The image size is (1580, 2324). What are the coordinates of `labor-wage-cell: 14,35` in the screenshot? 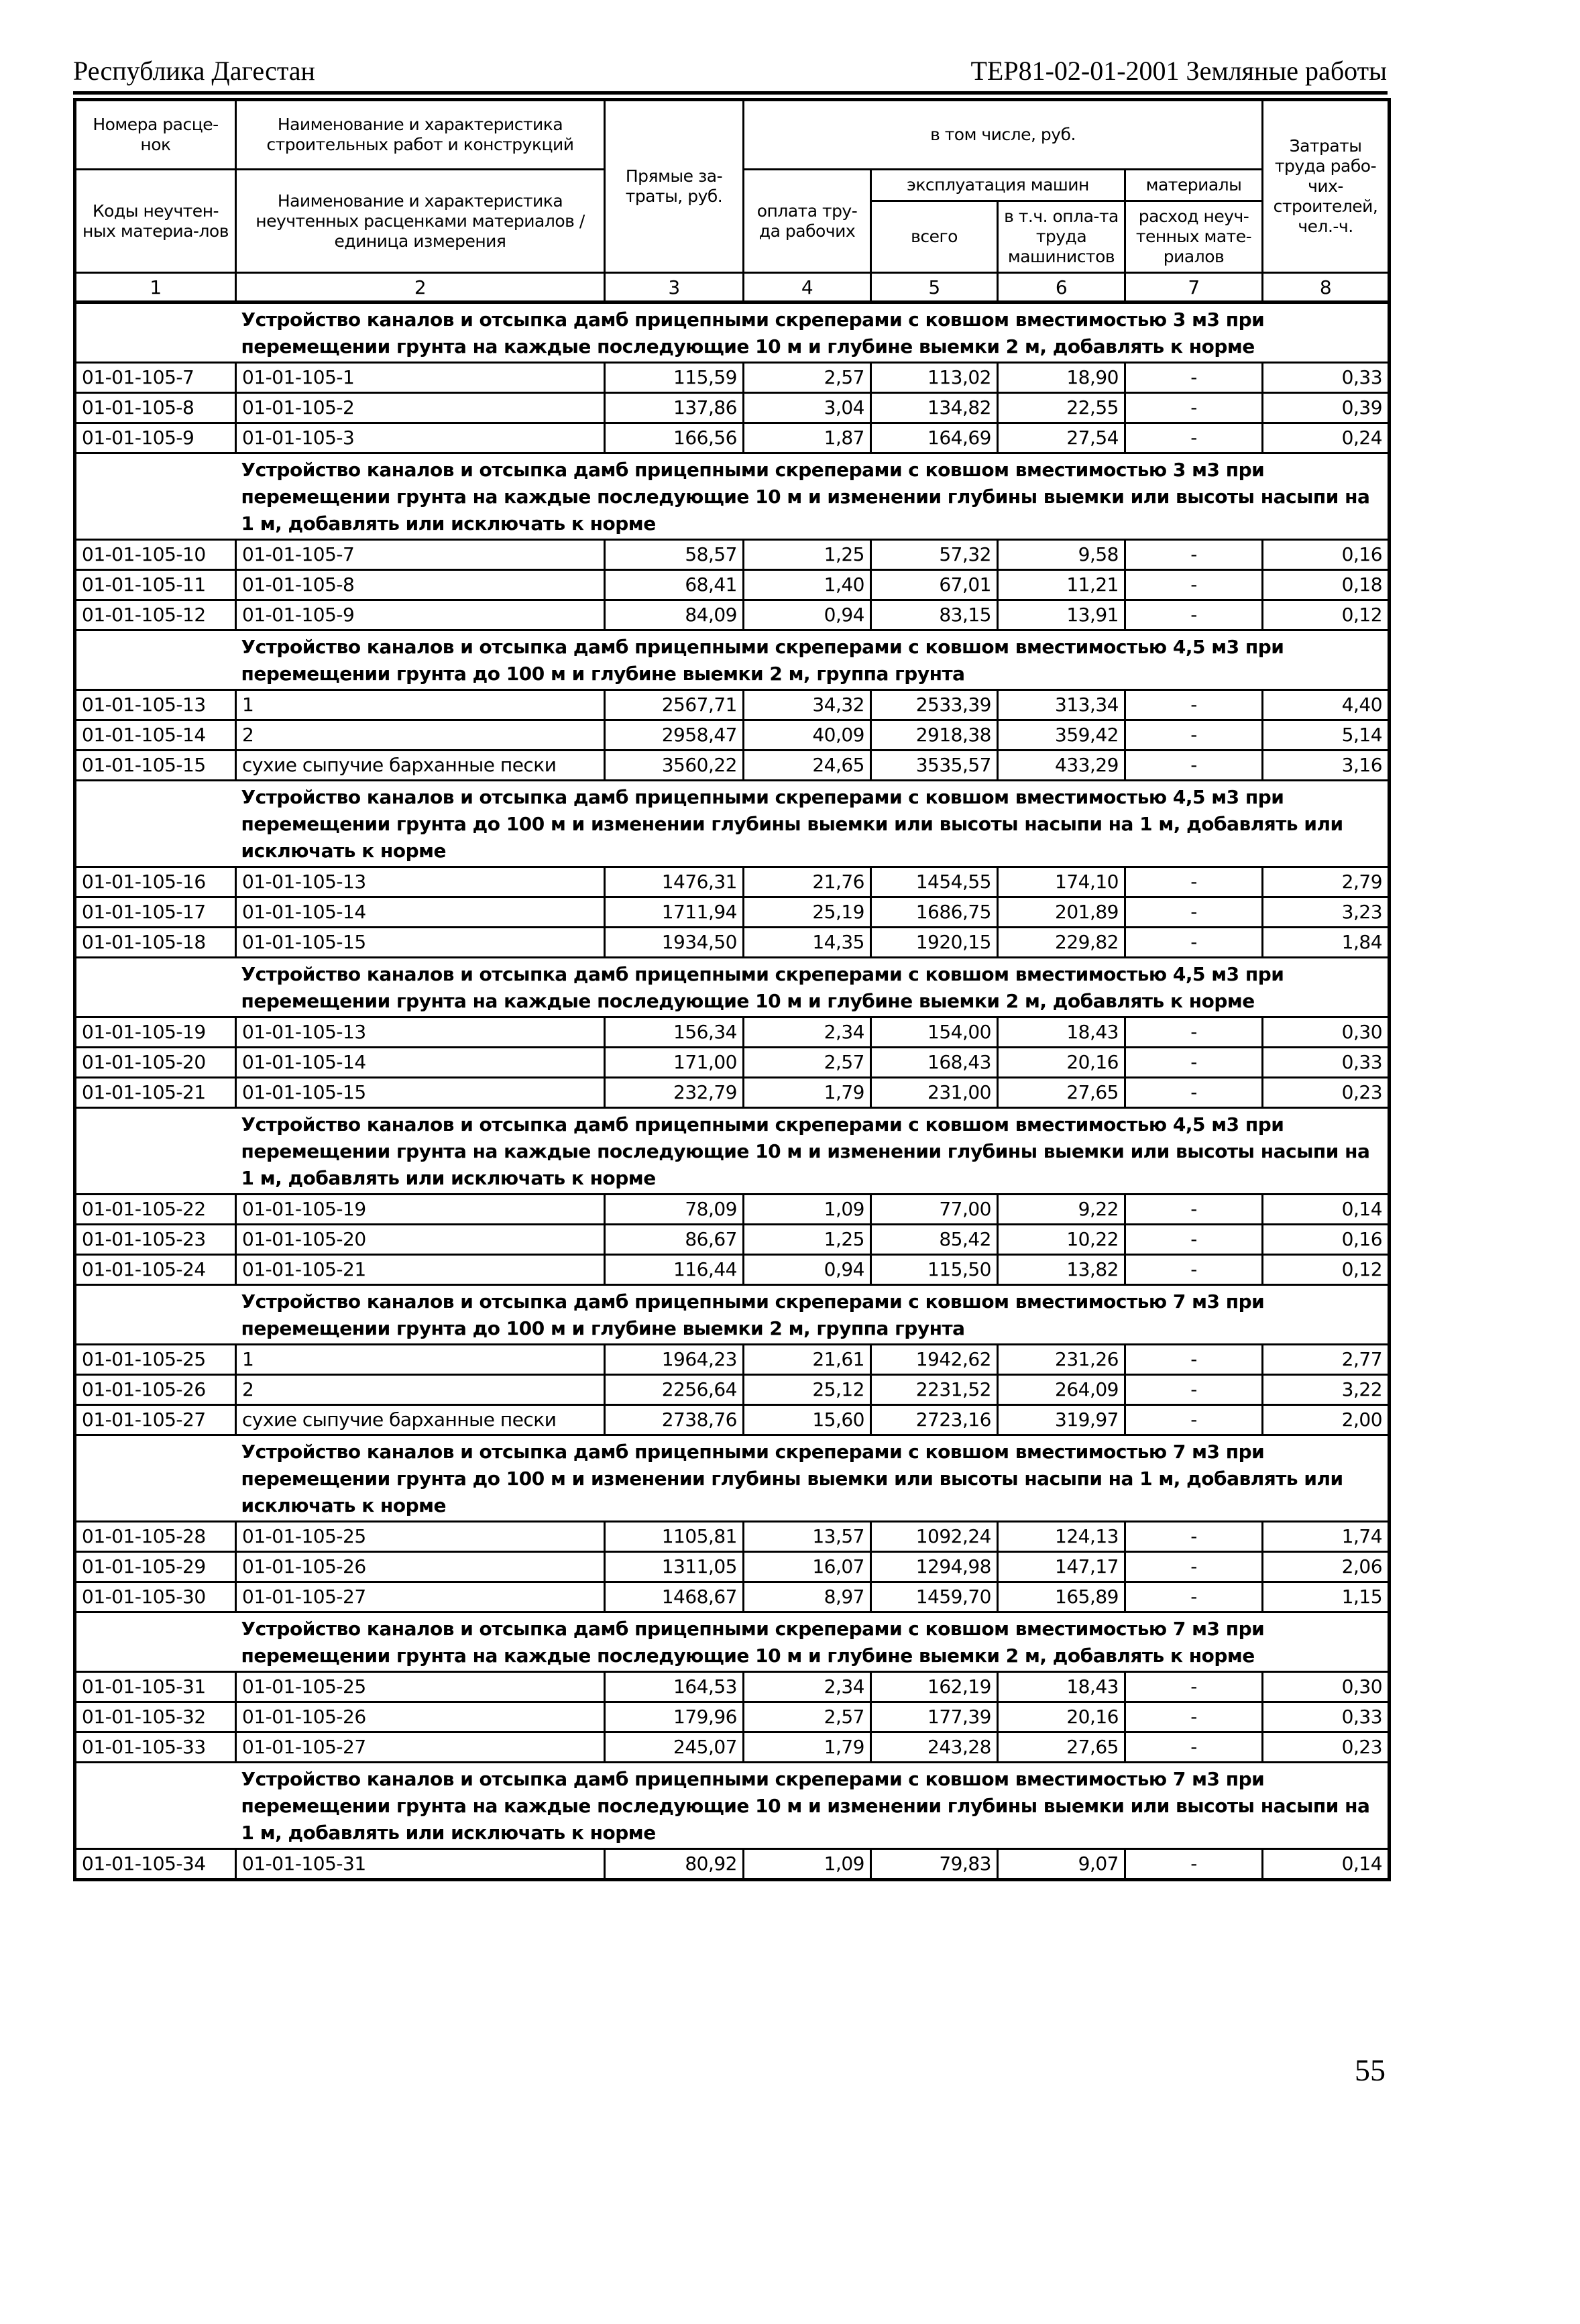 It's located at (807, 942).